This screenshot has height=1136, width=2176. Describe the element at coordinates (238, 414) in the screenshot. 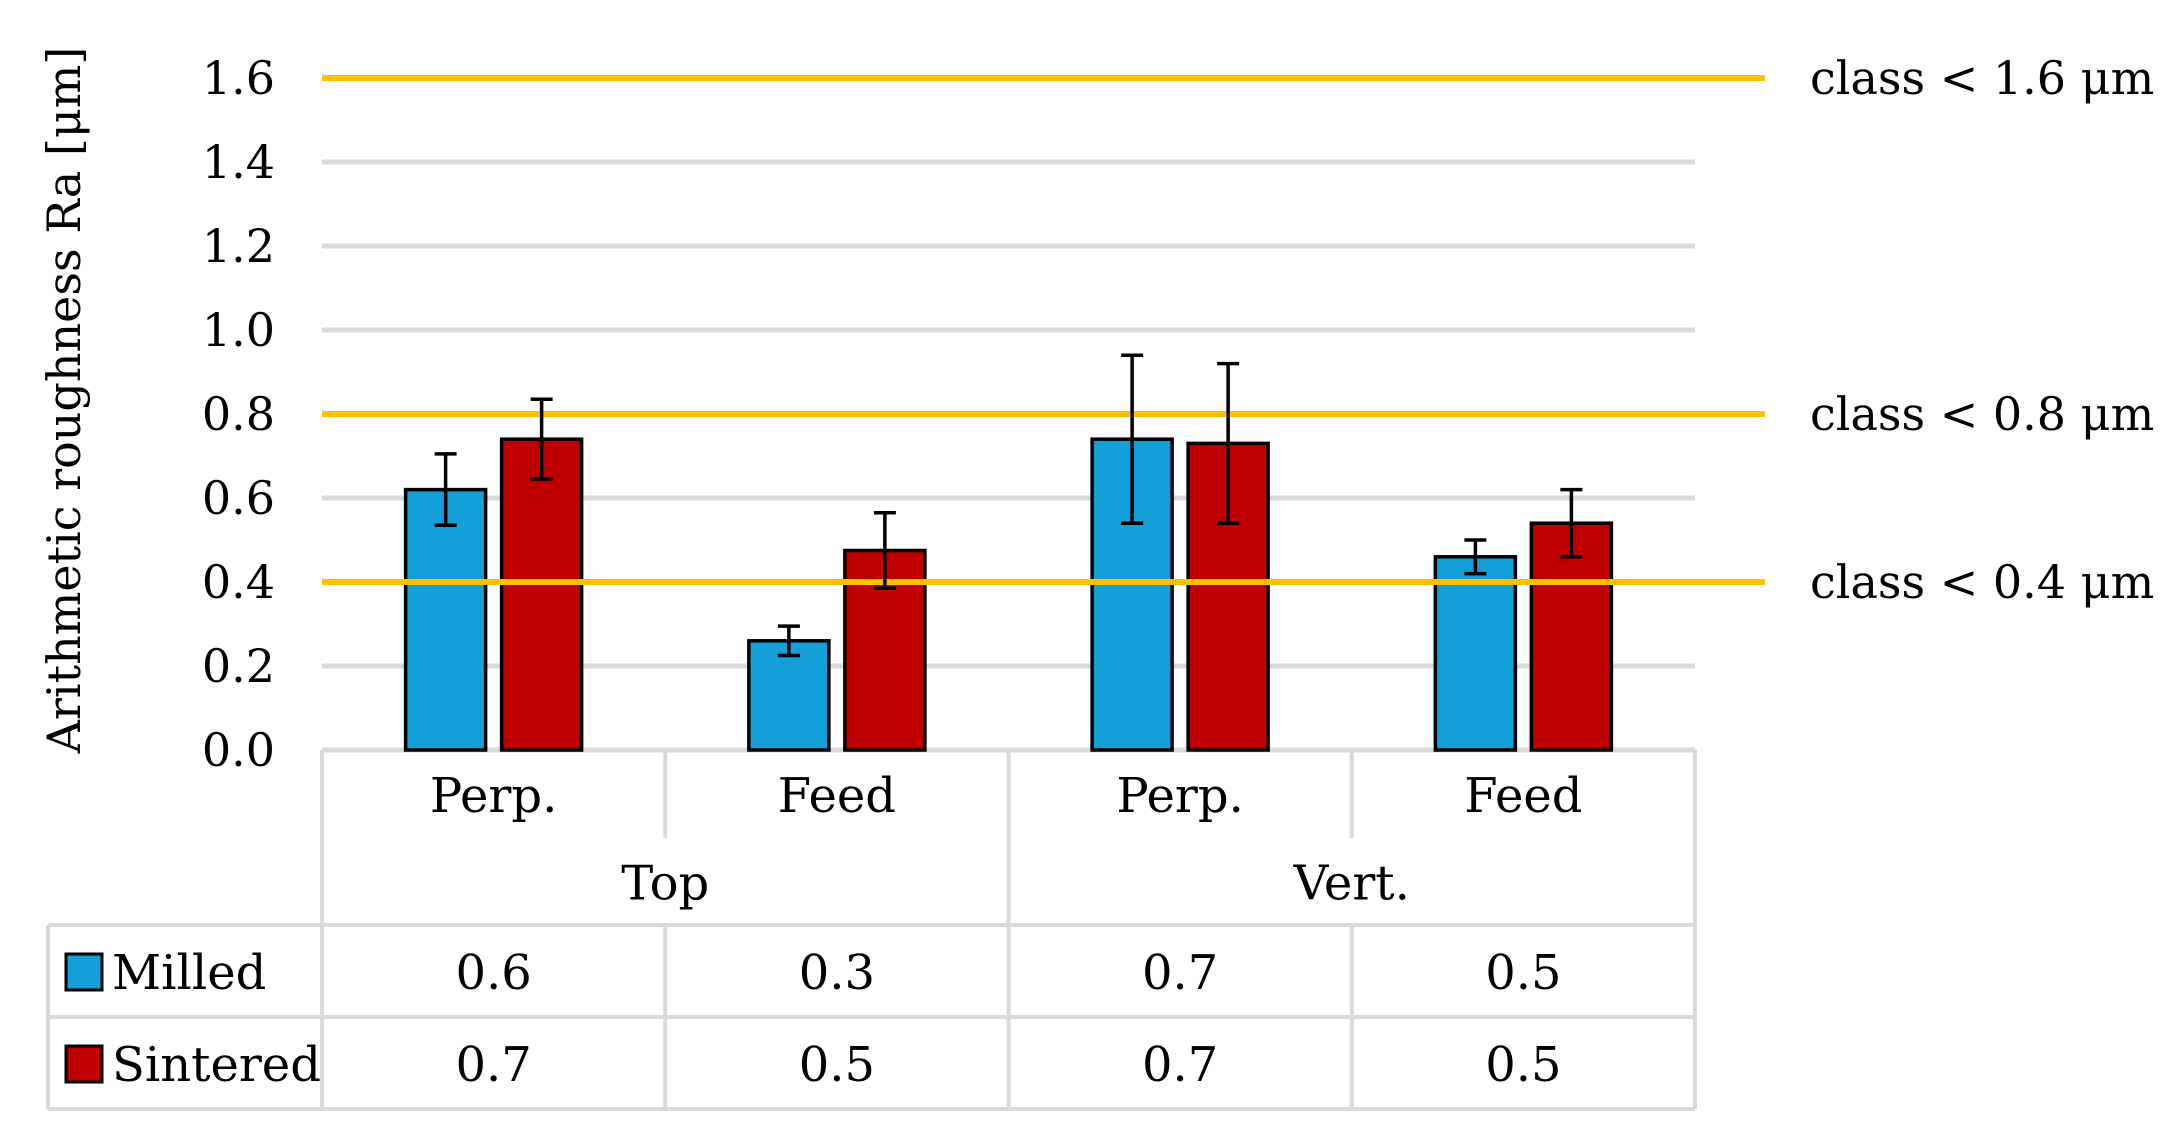

I see `y-tick-label: 0.8` at that location.